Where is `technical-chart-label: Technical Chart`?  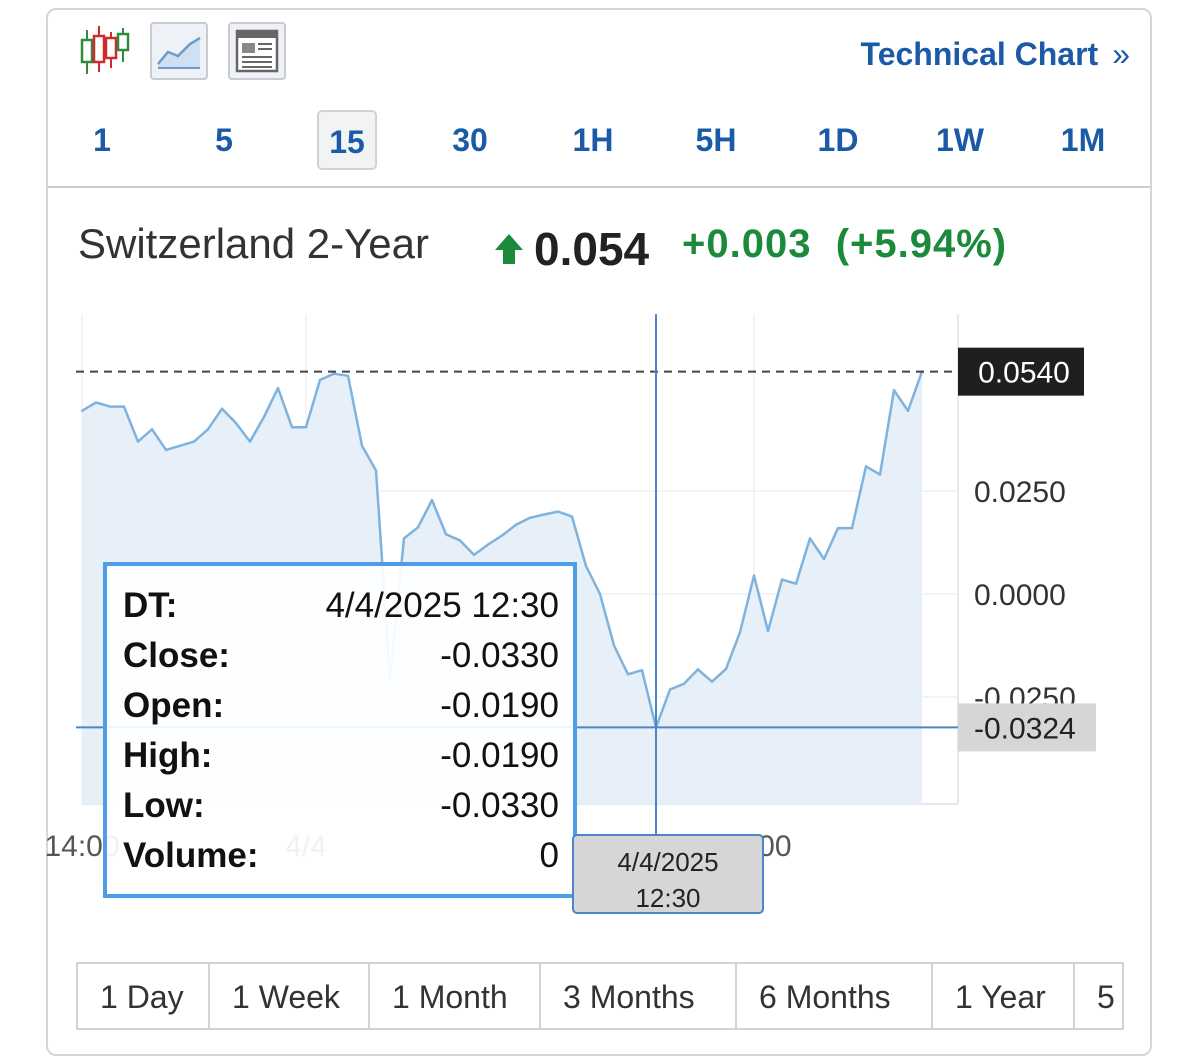
technical-chart-label: Technical Chart is located at coordinates (979, 54).